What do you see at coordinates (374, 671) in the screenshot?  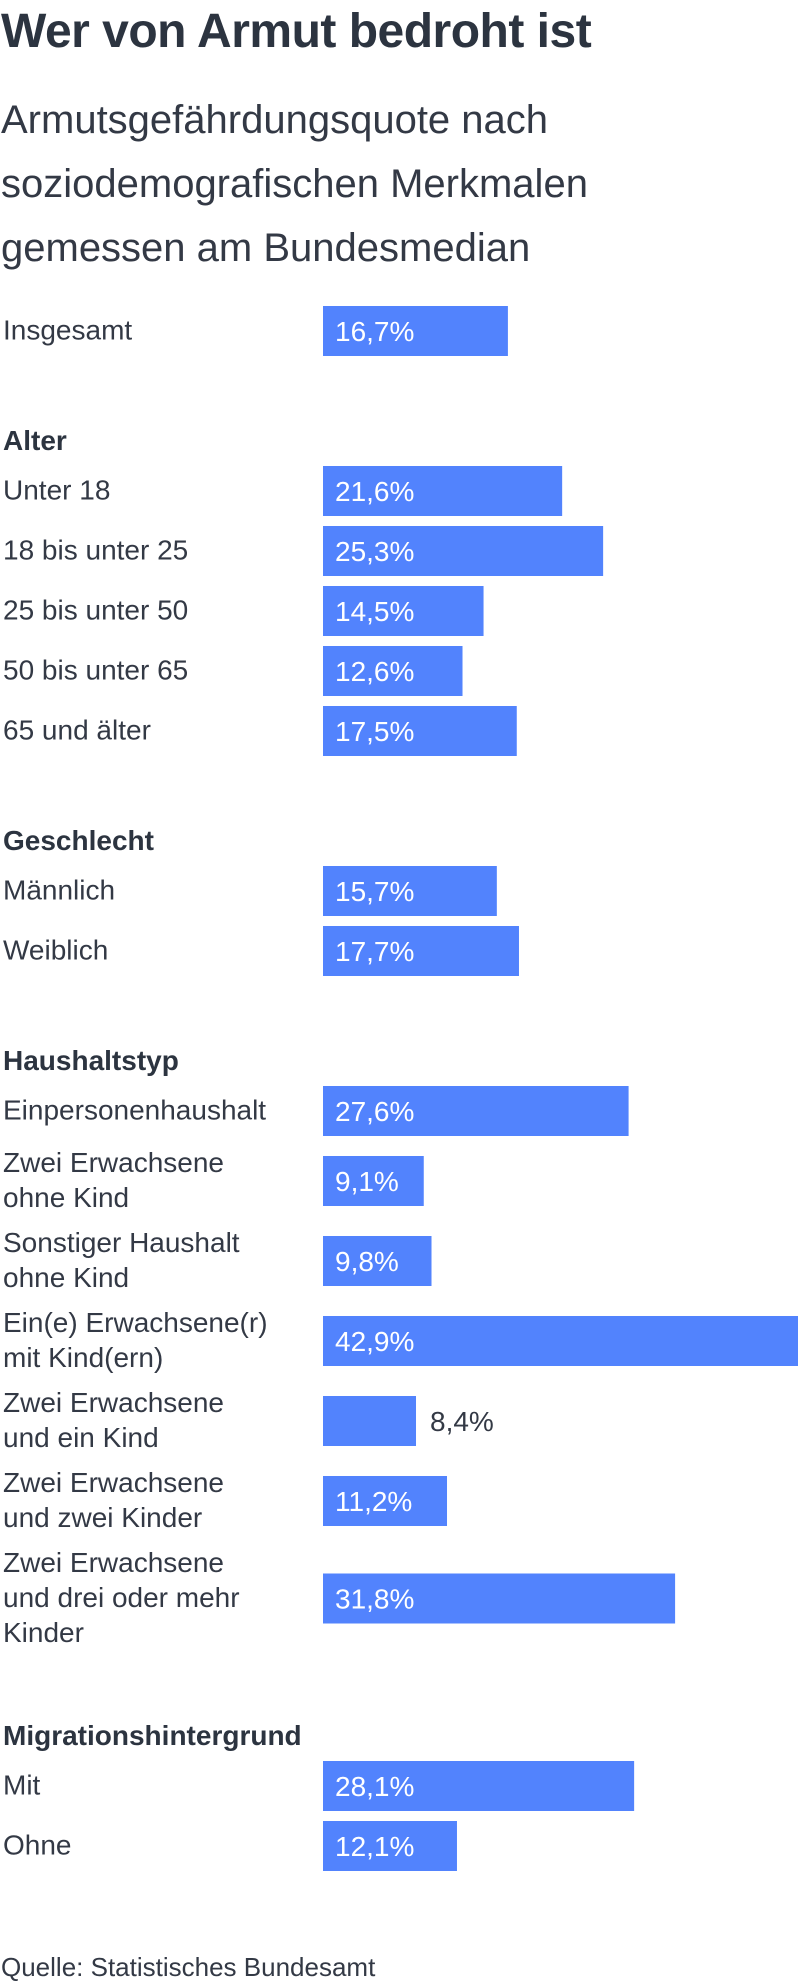 I see `bar-value-label: 12,6%` at bounding box center [374, 671].